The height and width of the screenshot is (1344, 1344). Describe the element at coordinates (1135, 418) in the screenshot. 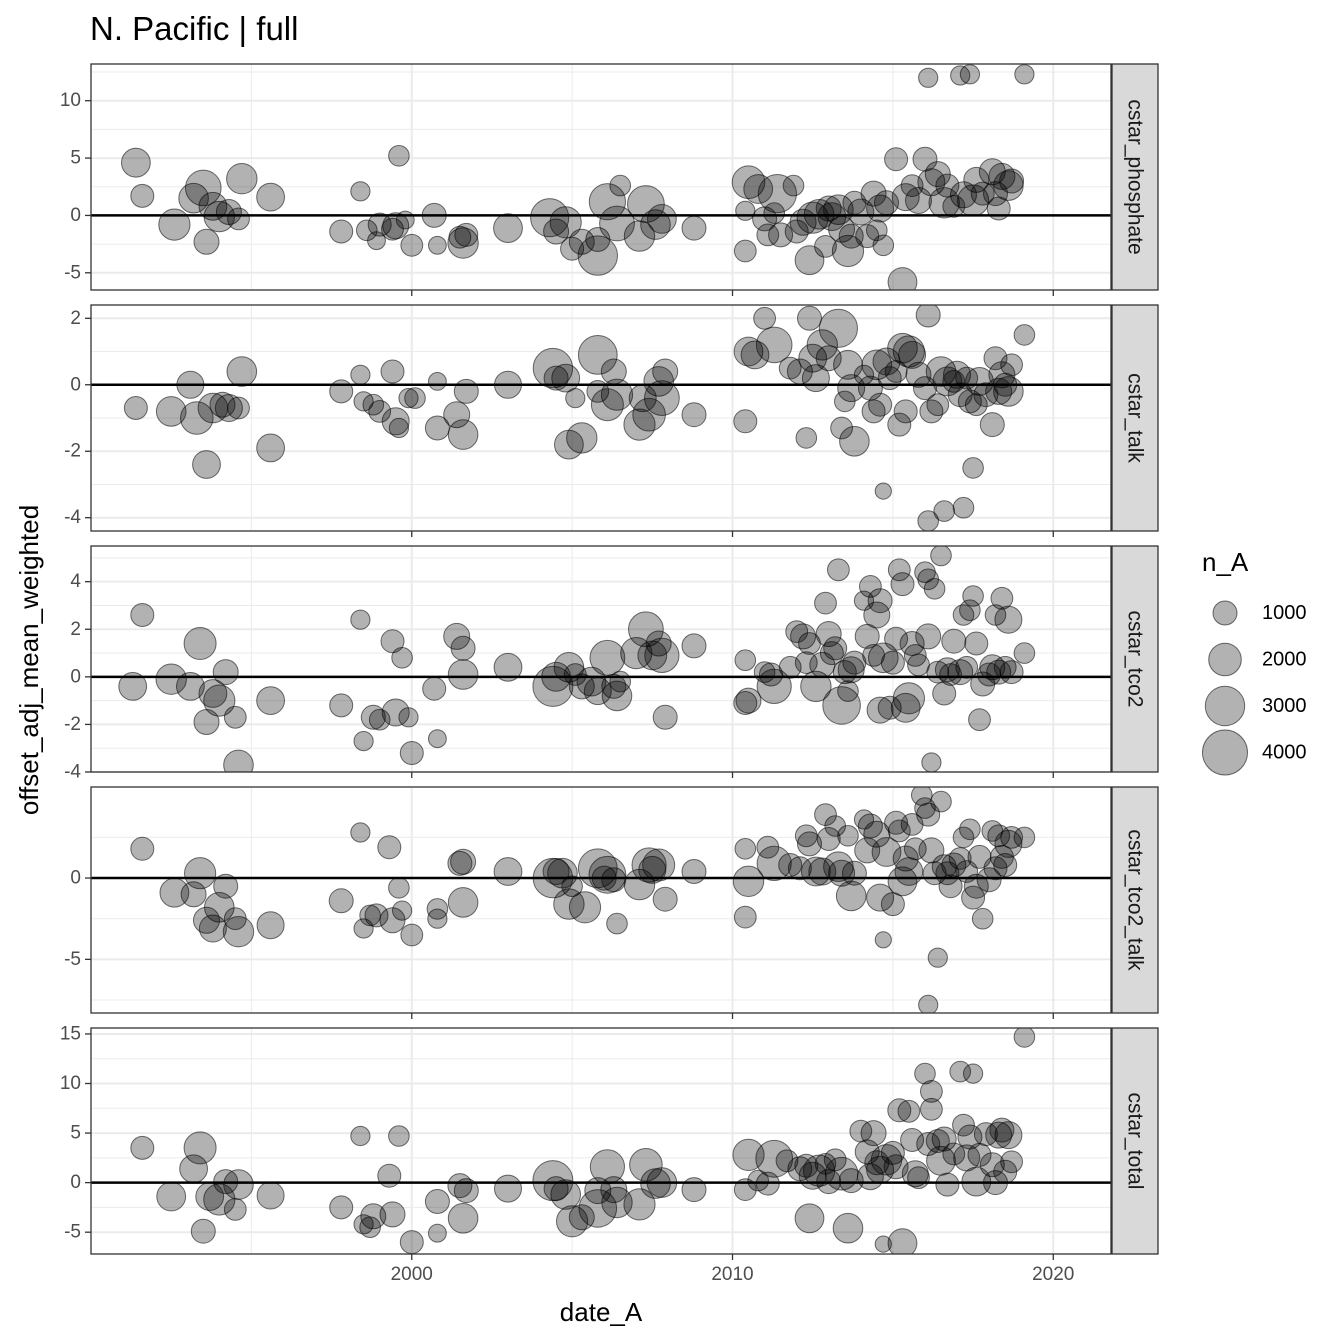

I see `strip-background` at that location.